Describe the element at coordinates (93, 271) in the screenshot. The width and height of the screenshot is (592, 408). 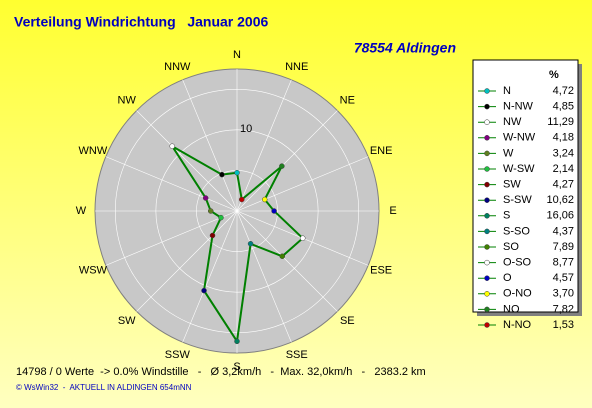
I see `direction-label: WSW` at that location.